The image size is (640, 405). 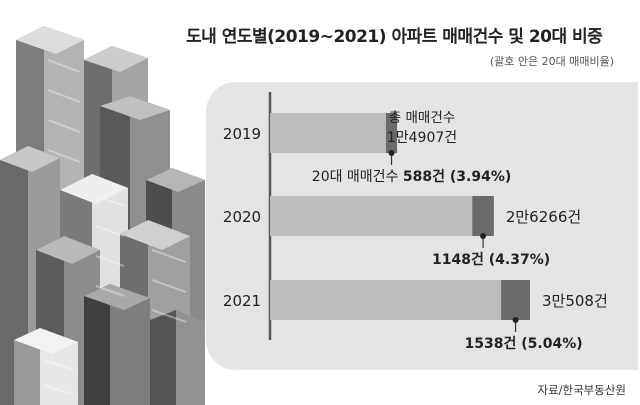 I want to click on twenties-share: (4.37%), so click(x=519, y=260).